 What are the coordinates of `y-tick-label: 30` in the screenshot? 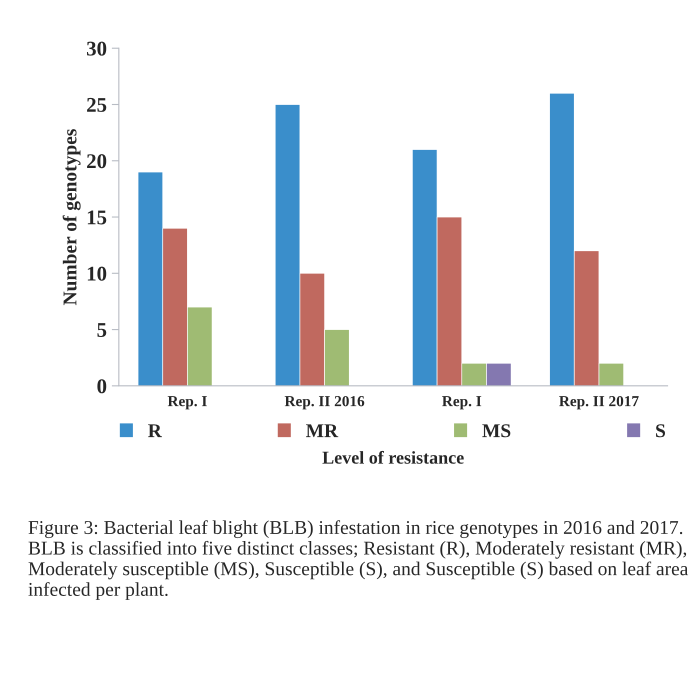 It's located at (96, 49).